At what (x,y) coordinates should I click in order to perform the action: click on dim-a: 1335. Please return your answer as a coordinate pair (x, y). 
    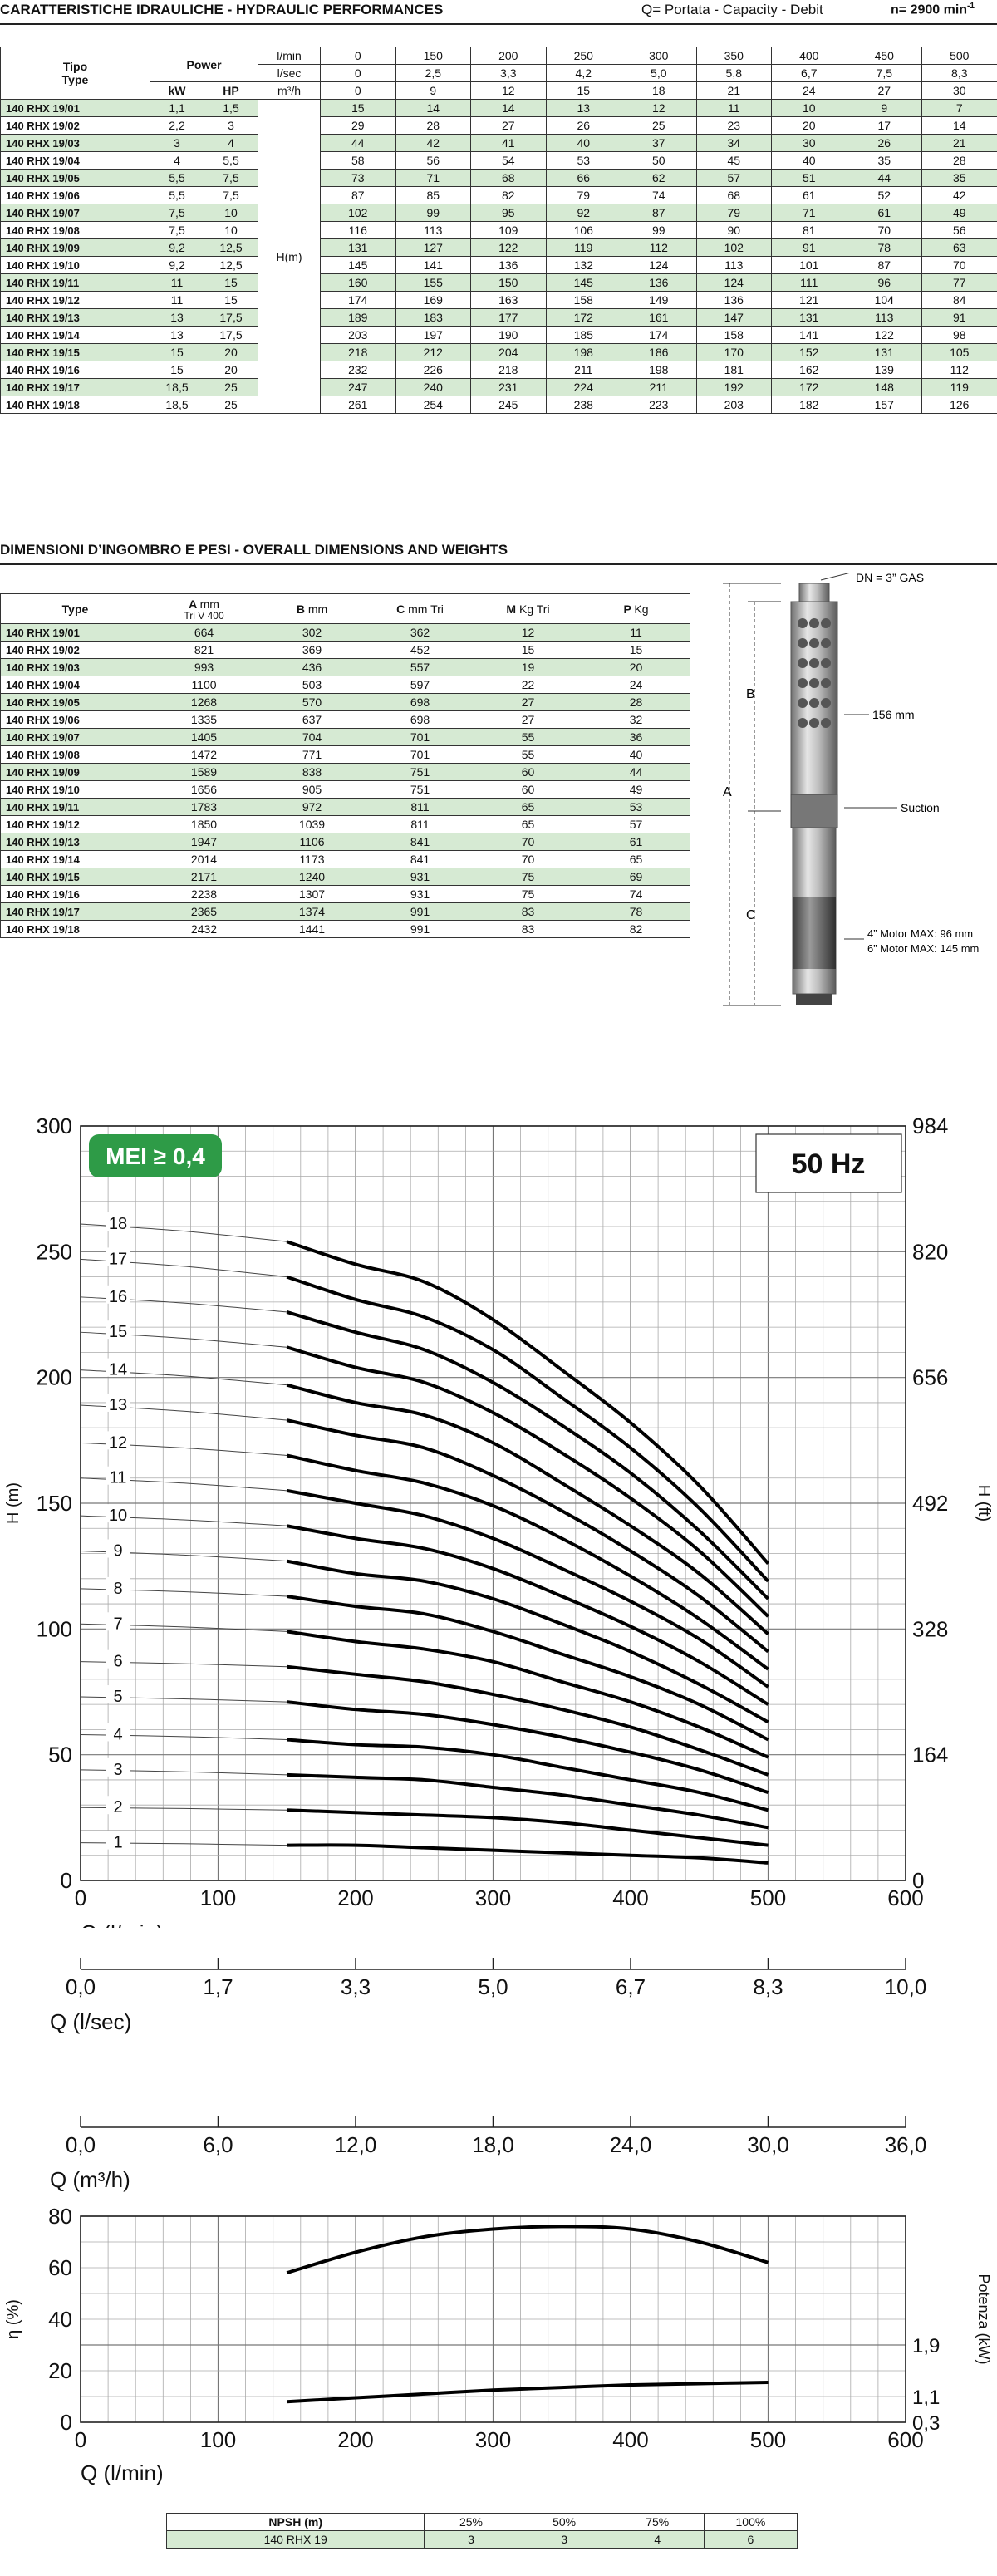
    Looking at the image, I should click on (204, 719).